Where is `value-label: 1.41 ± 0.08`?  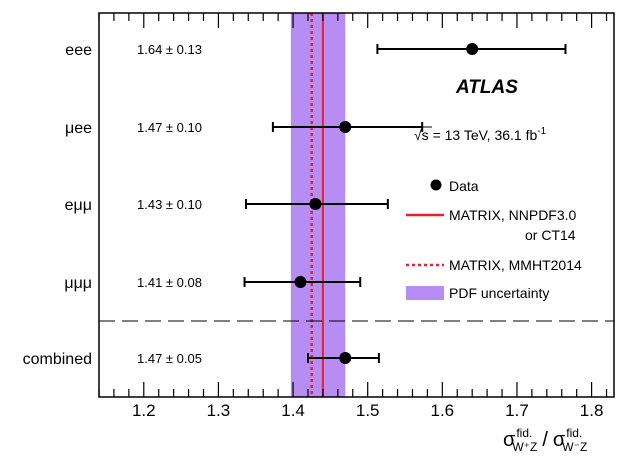 value-label: 1.41 ± 0.08 is located at coordinates (169, 282).